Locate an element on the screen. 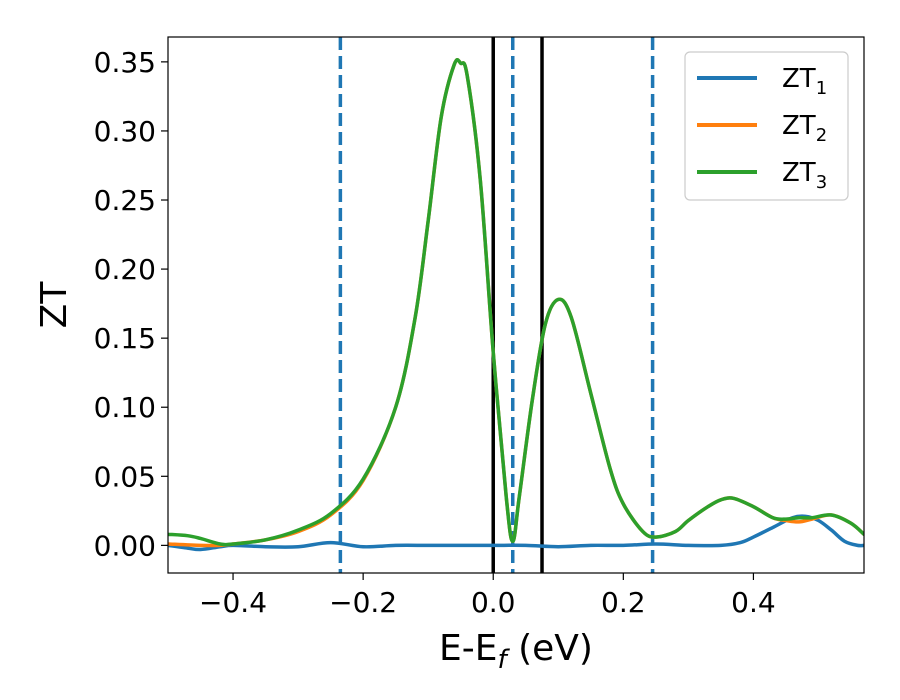 The width and height of the screenshot is (900, 700). y-tick-label: 0.10 is located at coordinates (125, 407).